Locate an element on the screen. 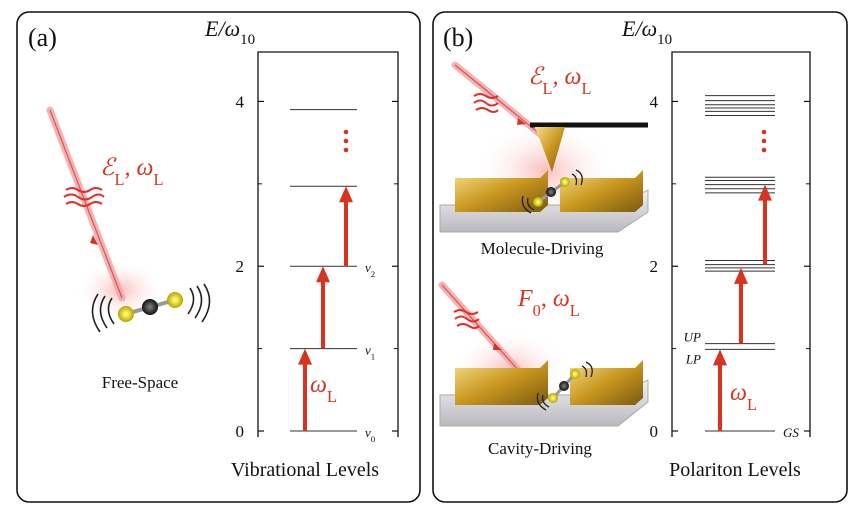 The width and height of the screenshot is (863, 516). level-label-sub: 2 is located at coordinates (373, 274).